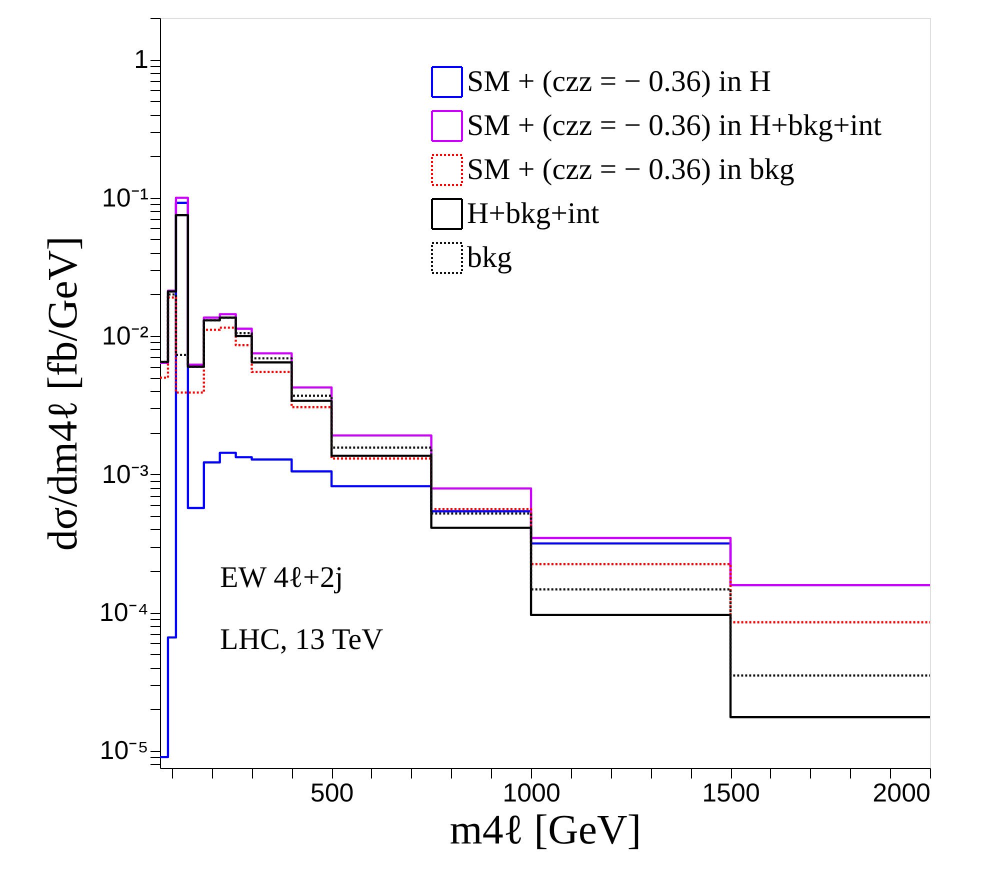 The height and width of the screenshot is (882, 981). Describe the element at coordinates (125, 473) in the screenshot. I see `y-tick-label: 10⁻³` at that location.